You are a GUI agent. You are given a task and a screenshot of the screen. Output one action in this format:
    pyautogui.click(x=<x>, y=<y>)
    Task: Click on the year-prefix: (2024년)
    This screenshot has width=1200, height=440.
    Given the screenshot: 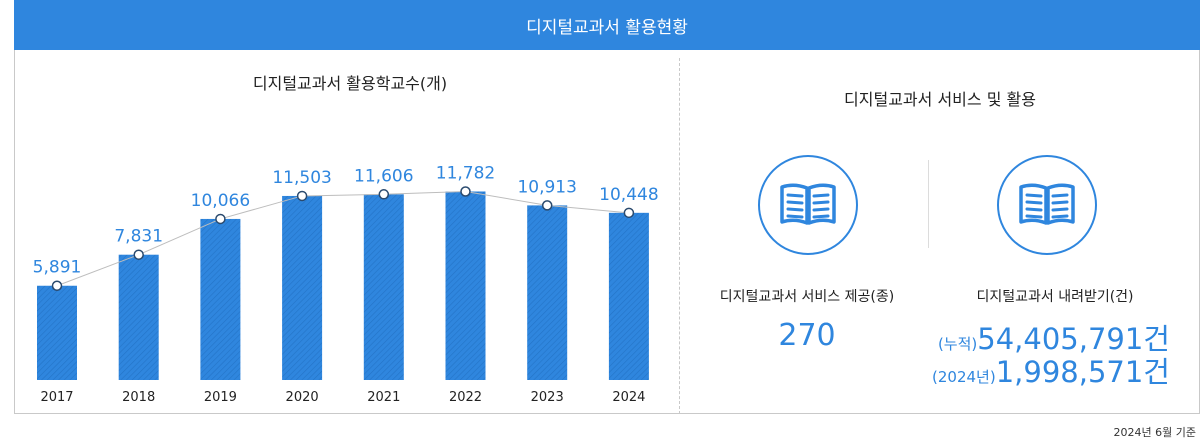 What is the action you would take?
    pyautogui.click(x=964, y=377)
    